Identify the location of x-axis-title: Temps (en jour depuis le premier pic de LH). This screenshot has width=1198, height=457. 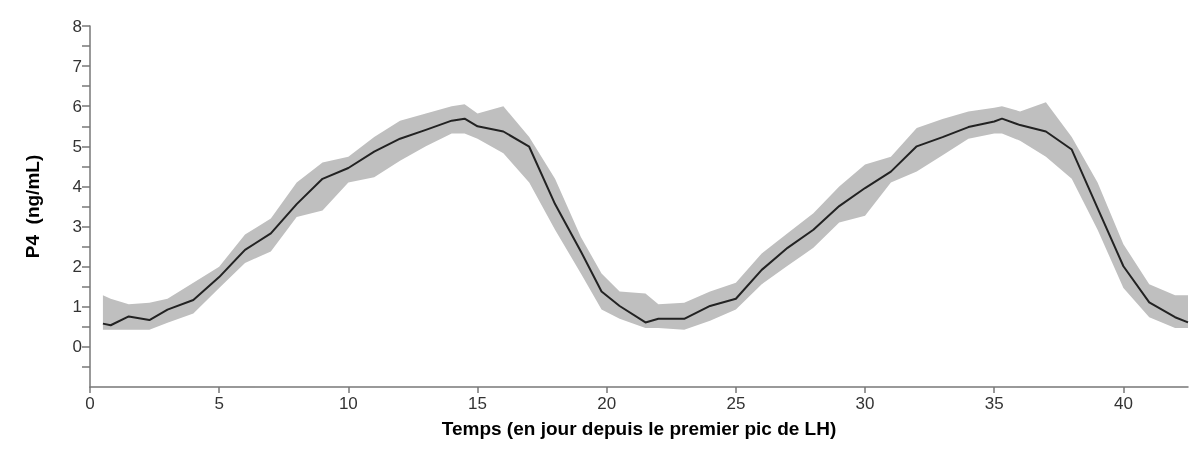
(639, 428).